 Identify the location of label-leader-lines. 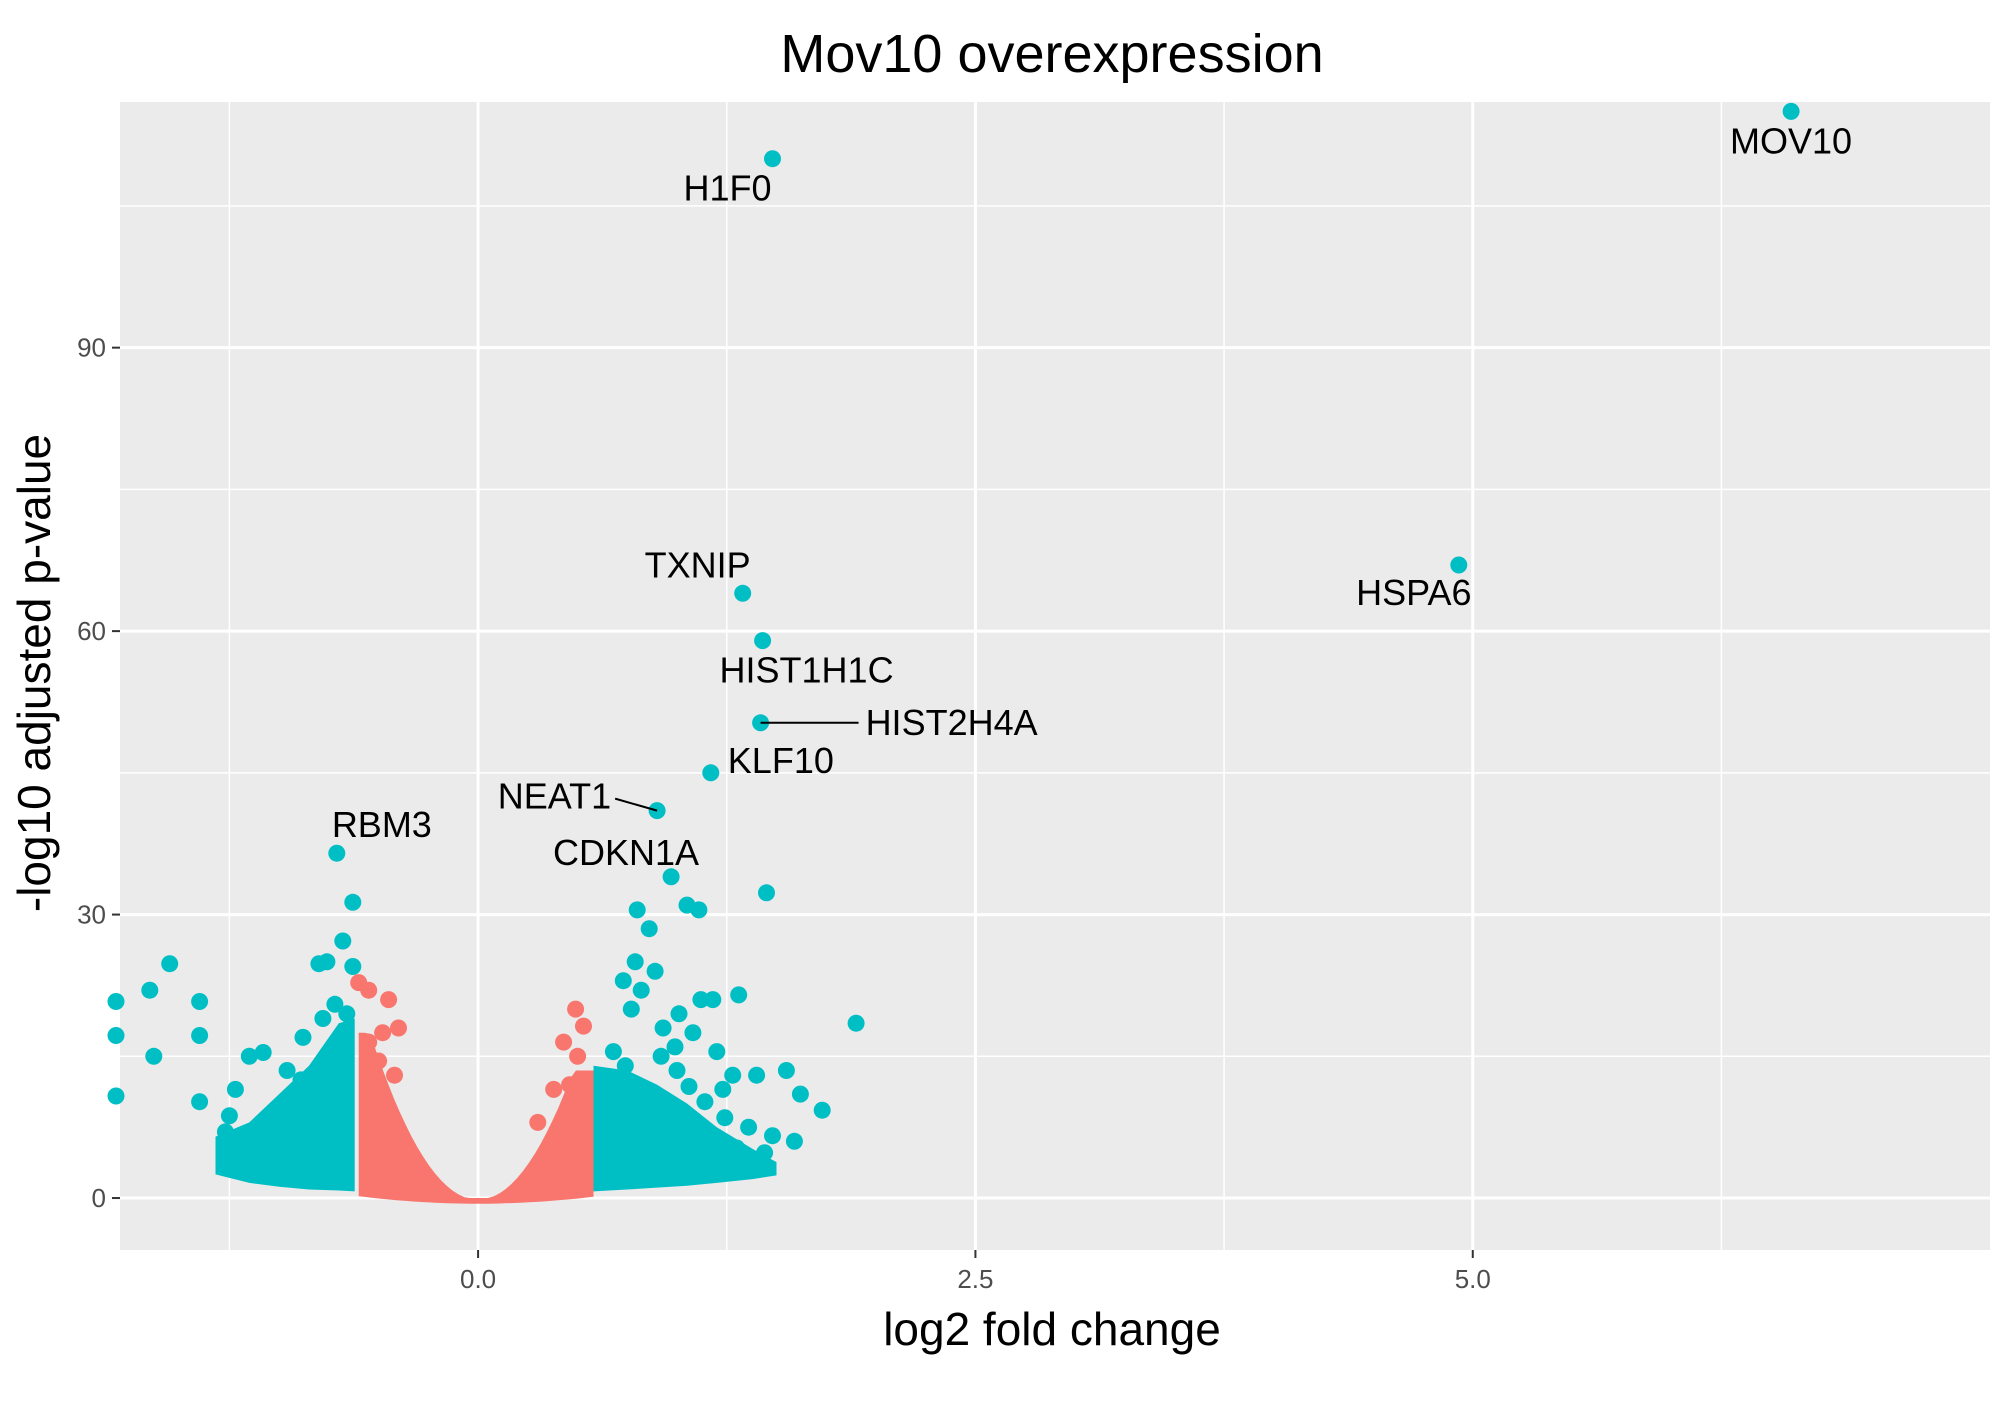
(736, 766).